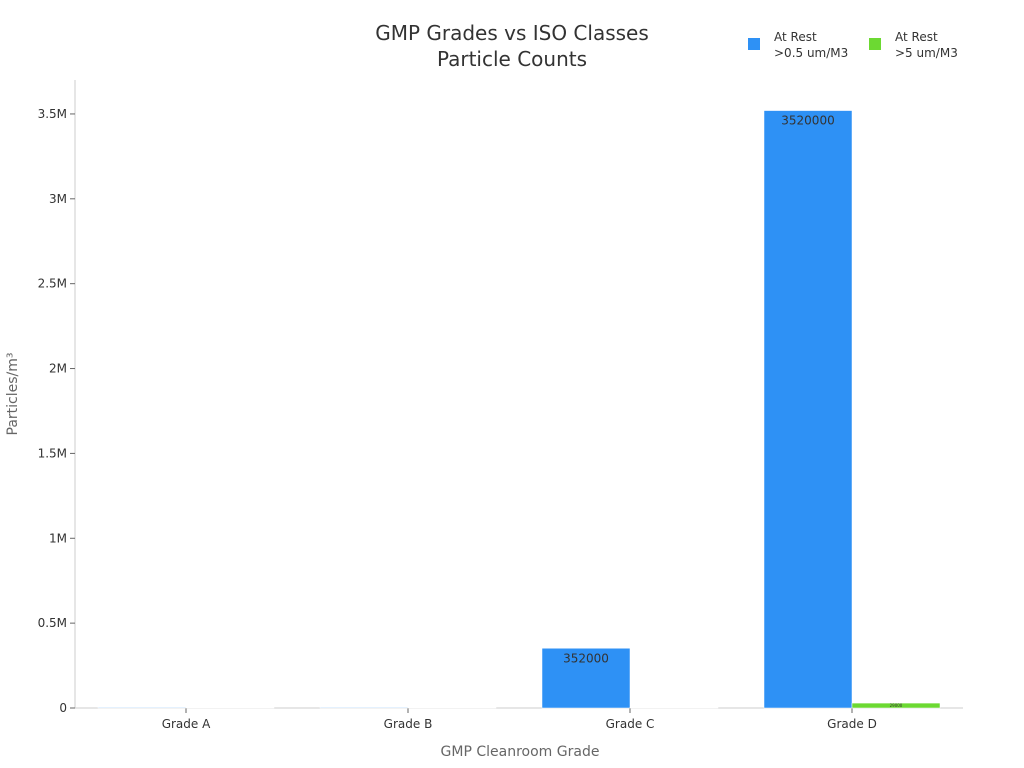 This screenshot has width=1024, height=768. I want to click on bar-series-2-grade-d, so click(896, 705).